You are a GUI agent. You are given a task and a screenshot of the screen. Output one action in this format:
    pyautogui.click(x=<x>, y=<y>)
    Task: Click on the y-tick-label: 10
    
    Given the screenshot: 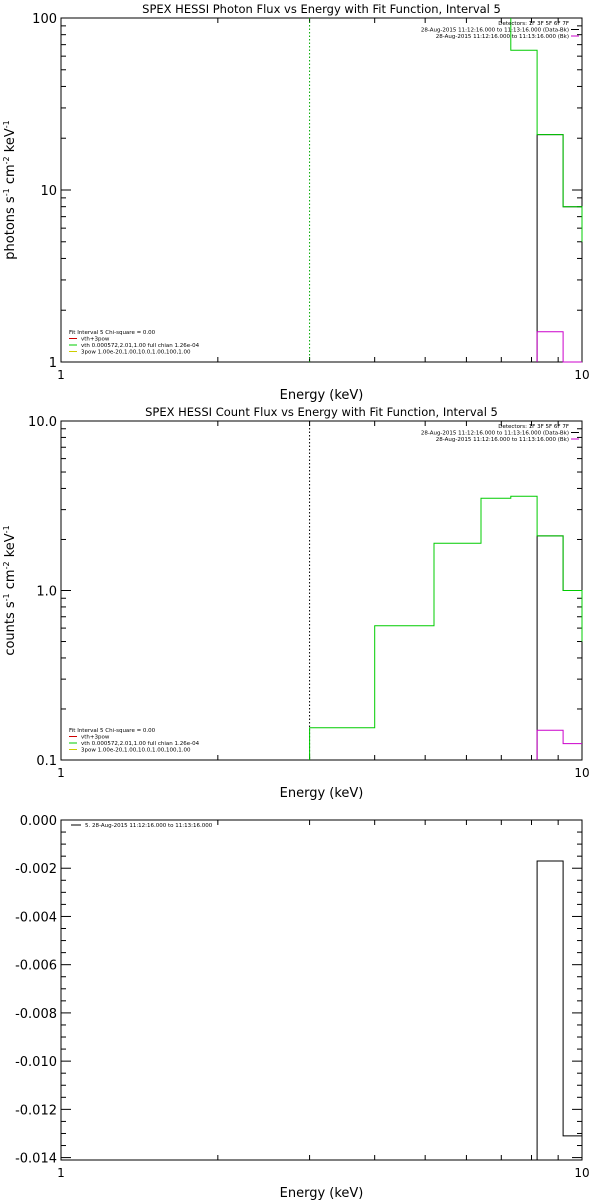 What is the action you would take?
    pyautogui.click(x=48, y=191)
    